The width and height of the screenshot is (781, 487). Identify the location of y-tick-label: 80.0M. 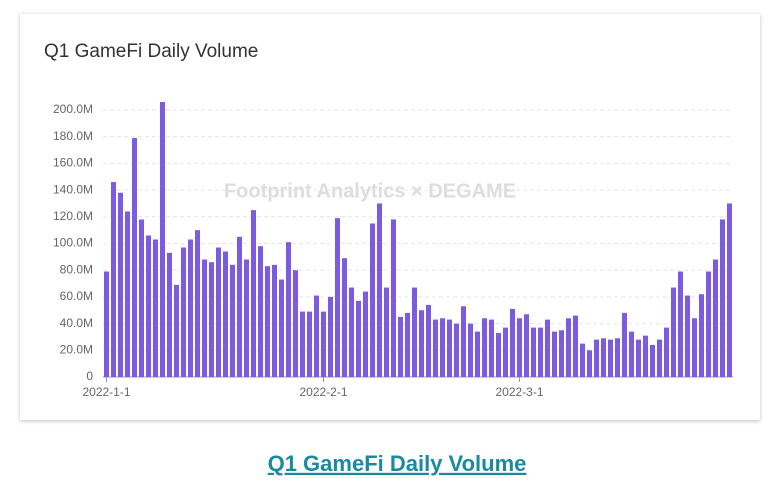
(76, 269).